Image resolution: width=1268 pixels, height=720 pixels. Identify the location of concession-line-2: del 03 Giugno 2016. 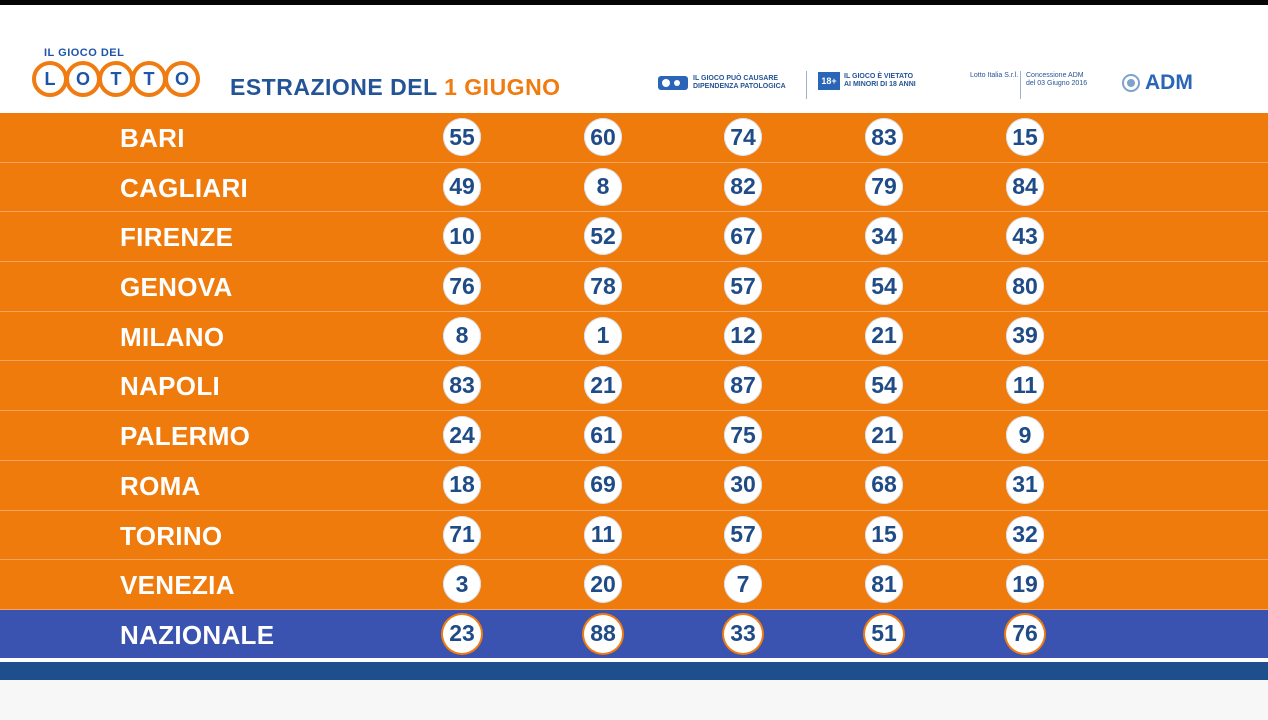
(1057, 83).